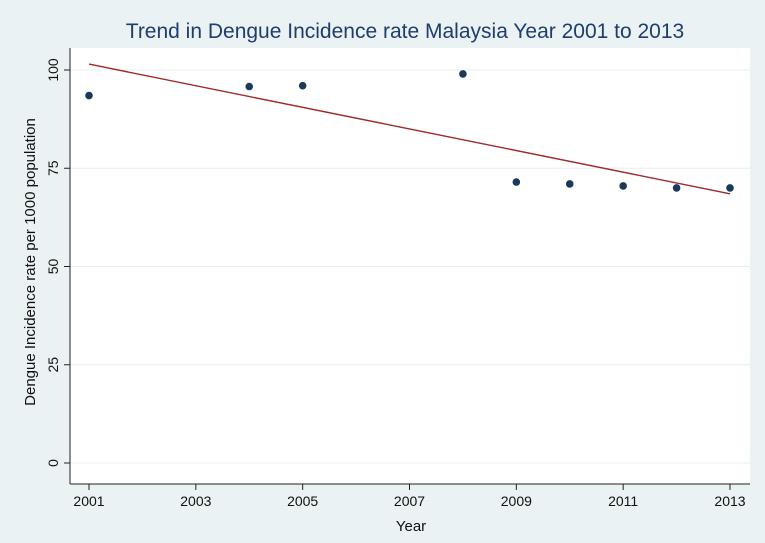 This screenshot has width=765, height=543. I want to click on y-axis-ticks: 0 25 50 75 100, so click(57, 262).